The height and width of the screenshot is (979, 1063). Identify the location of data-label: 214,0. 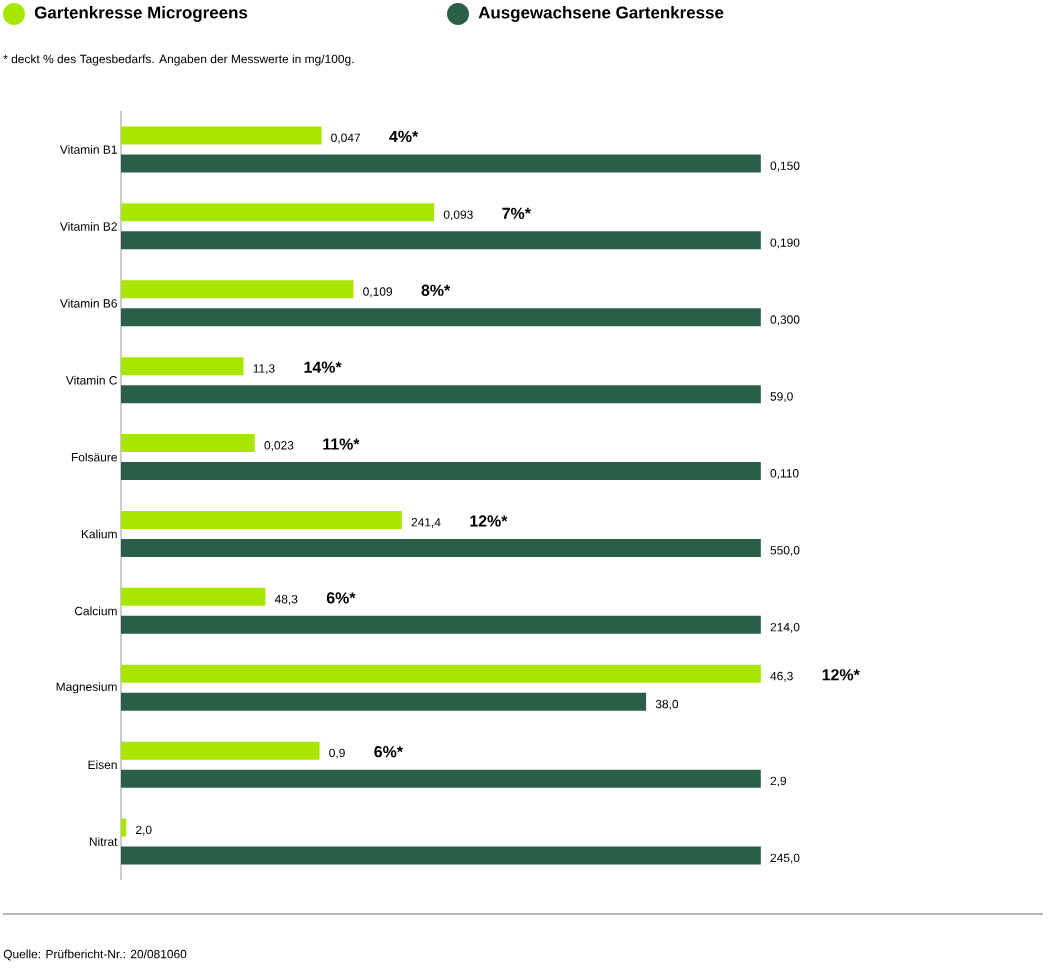
(785, 627).